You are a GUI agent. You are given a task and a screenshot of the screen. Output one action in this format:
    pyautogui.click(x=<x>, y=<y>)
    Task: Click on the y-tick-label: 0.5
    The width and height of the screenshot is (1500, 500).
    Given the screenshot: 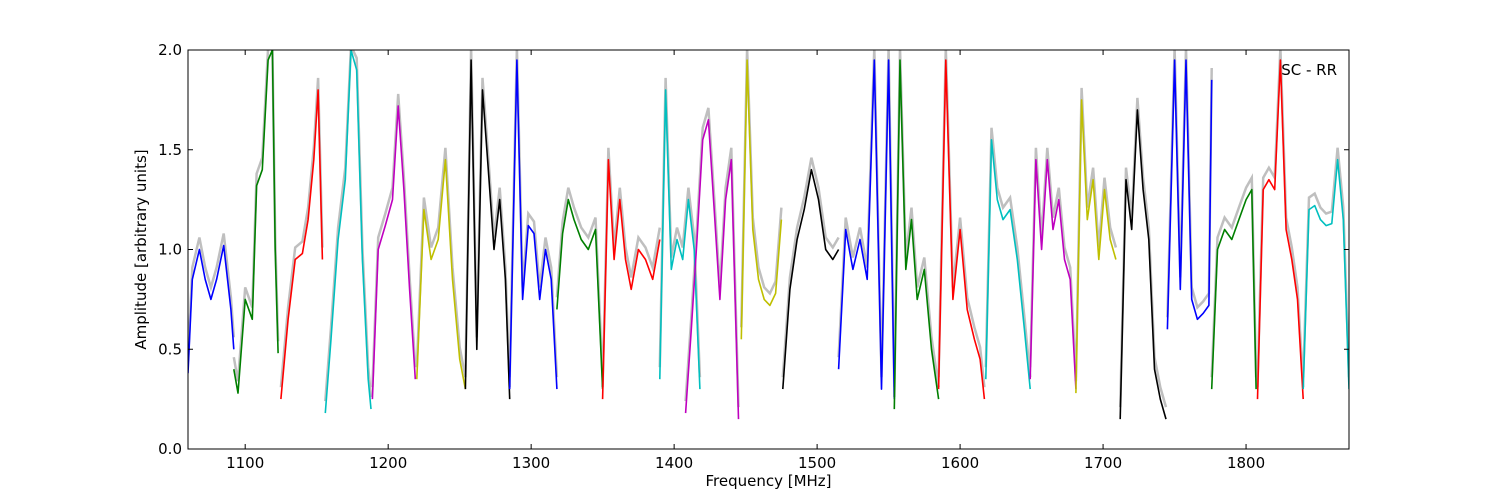 What is the action you would take?
    pyautogui.click(x=170, y=349)
    